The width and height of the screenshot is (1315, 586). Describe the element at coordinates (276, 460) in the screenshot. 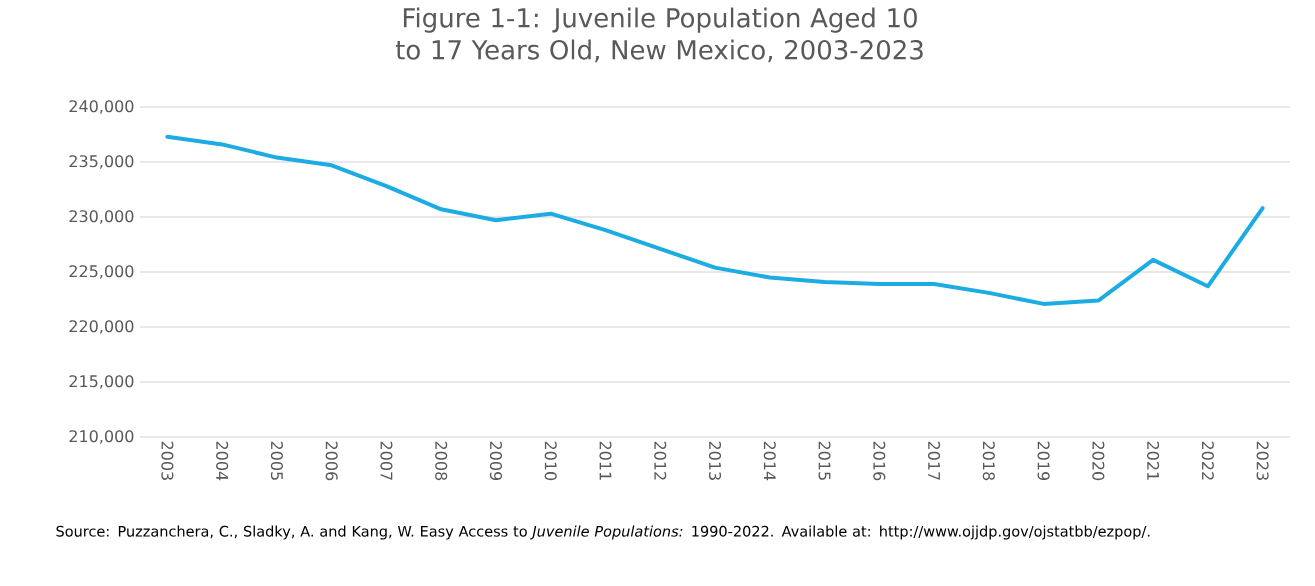

I see `x-tick-label: 2005` at that location.